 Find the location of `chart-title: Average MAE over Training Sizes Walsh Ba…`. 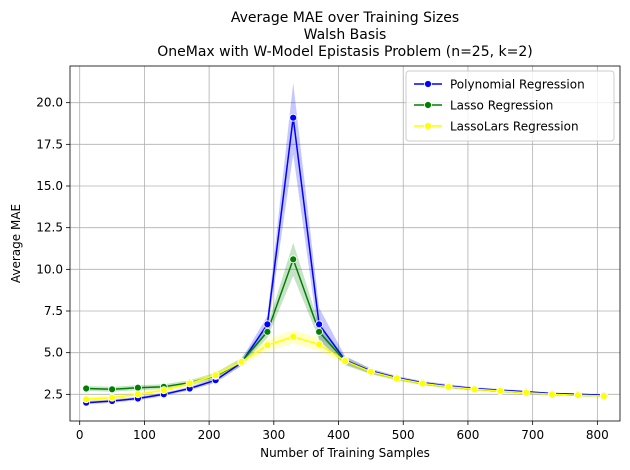

chart-title: Average MAE over Training Sizes Walsh Ba… is located at coordinates (344, 35).